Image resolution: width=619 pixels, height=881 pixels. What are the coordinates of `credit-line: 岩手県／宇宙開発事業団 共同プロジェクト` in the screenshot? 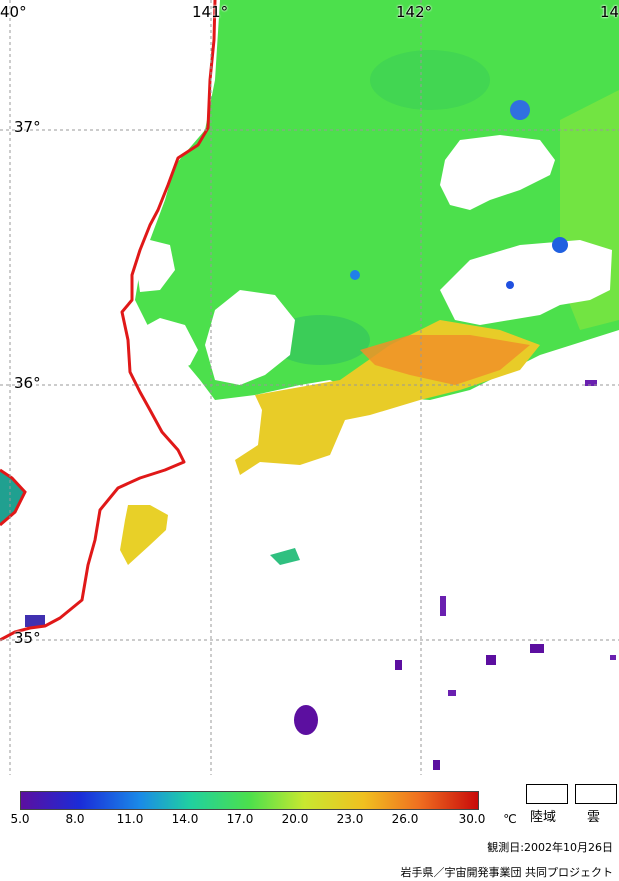 It's located at (507, 872).